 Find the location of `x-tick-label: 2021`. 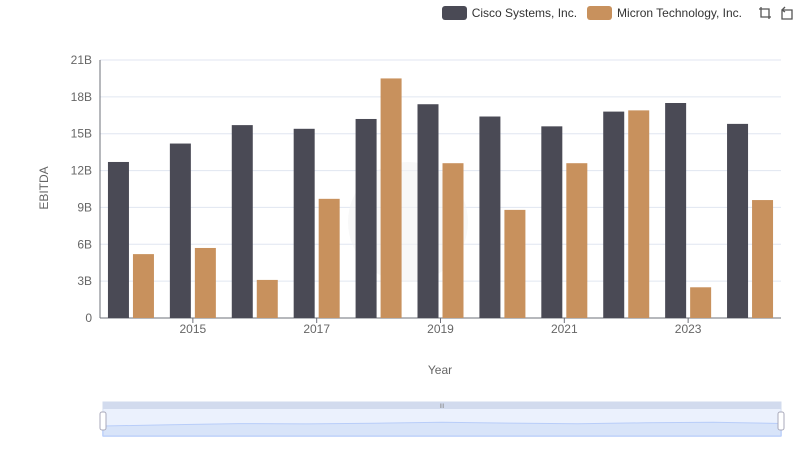

x-tick-label: 2021 is located at coordinates (564, 329).